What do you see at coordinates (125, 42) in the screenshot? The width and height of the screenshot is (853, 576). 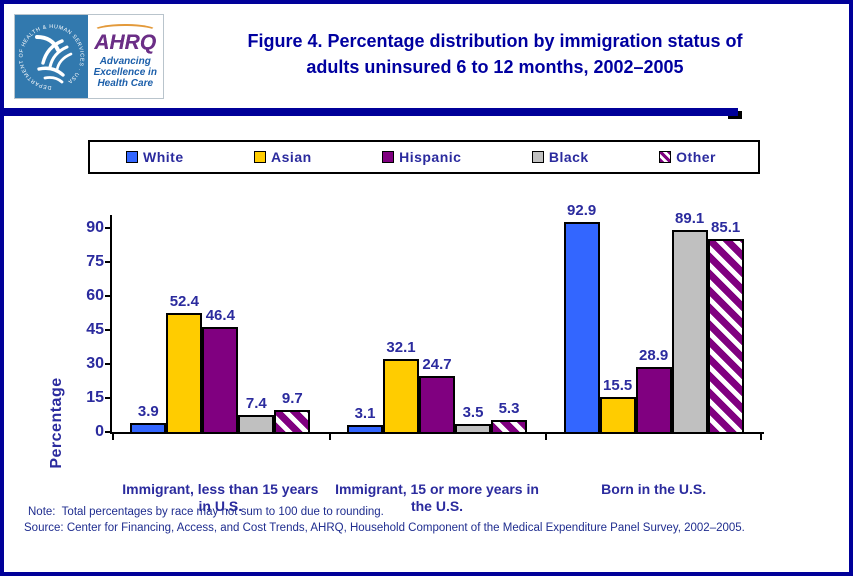 I see `ahrq-wordmark: AHRQ` at bounding box center [125, 42].